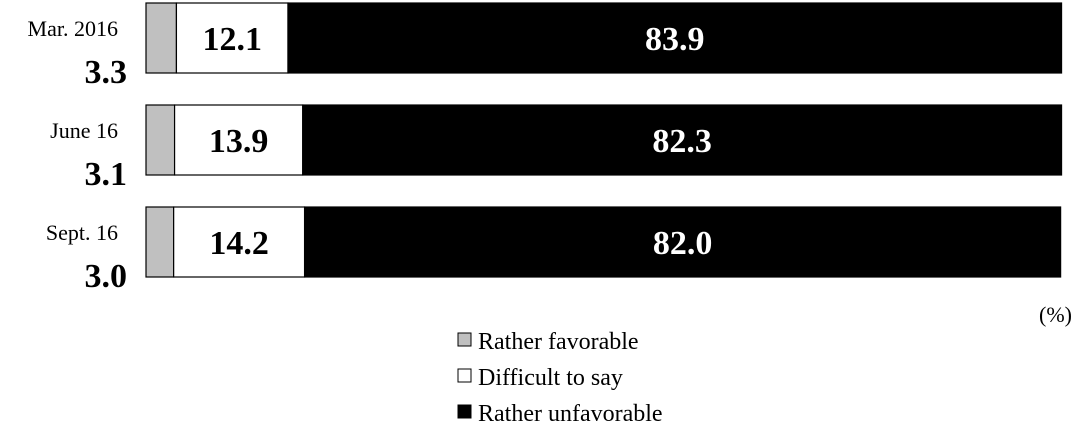 This screenshot has width=1081, height=444. What do you see at coordinates (550, 378) in the screenshot?
I see `legend-label-1: Difficult to say` at bounding box center [550, 378].